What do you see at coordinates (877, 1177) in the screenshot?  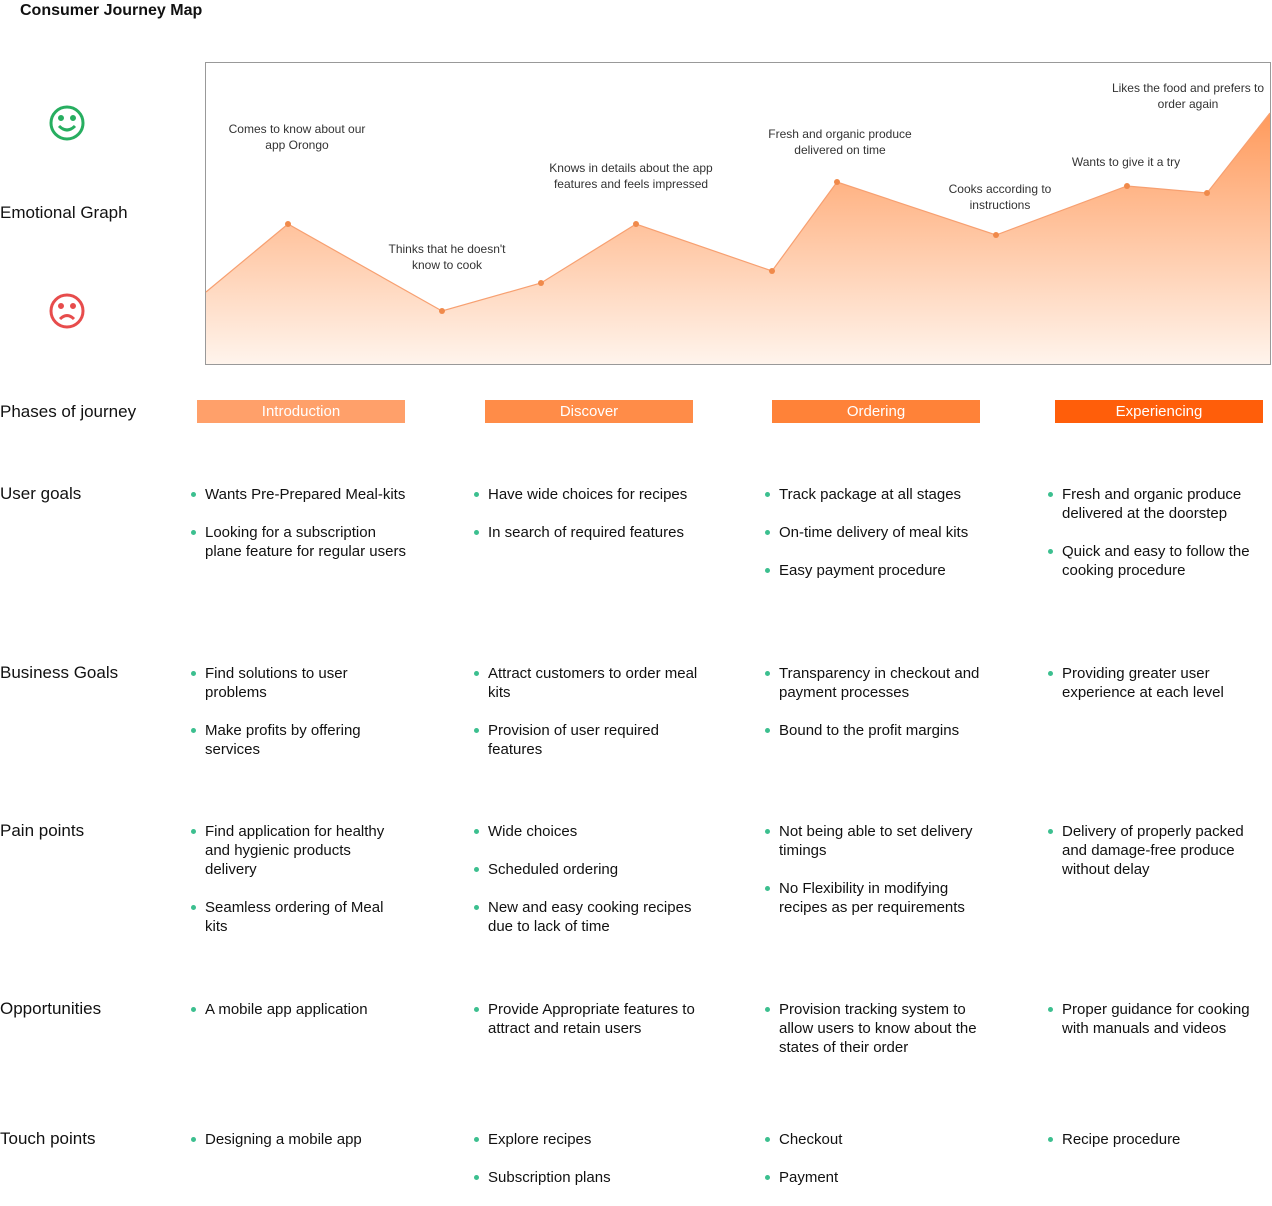 I see `list-item: Payment` at bounding box center [877, 1177].